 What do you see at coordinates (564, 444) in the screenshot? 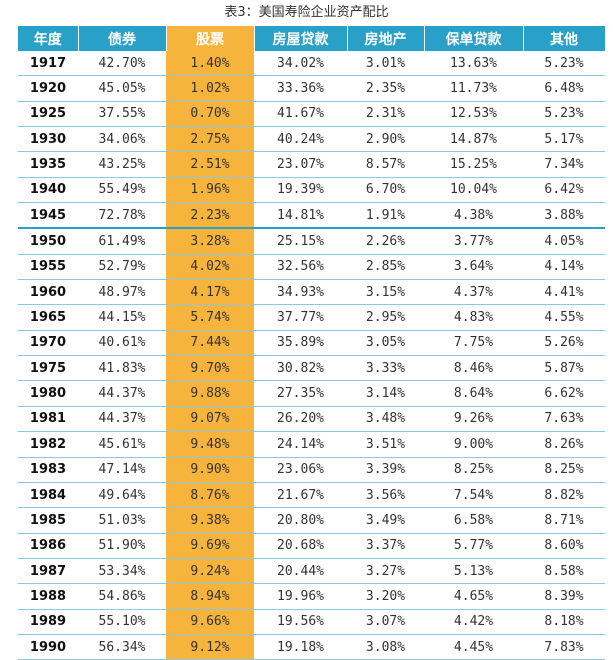
I see `other-cell: 8.26%` at bounding box center [564, 444].